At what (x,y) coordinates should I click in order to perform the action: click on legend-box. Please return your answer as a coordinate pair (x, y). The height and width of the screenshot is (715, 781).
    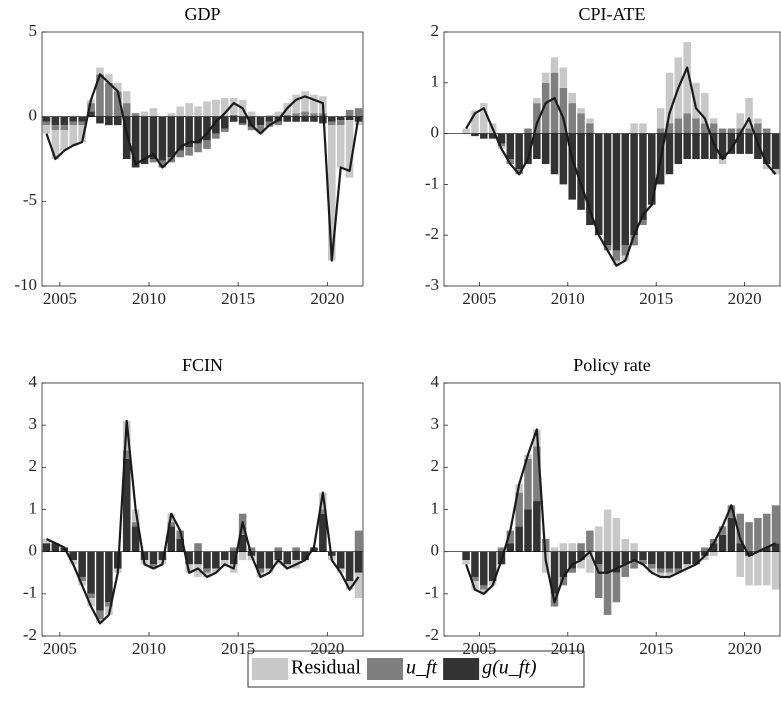
    Looking at the image, I should click on (416, 669).